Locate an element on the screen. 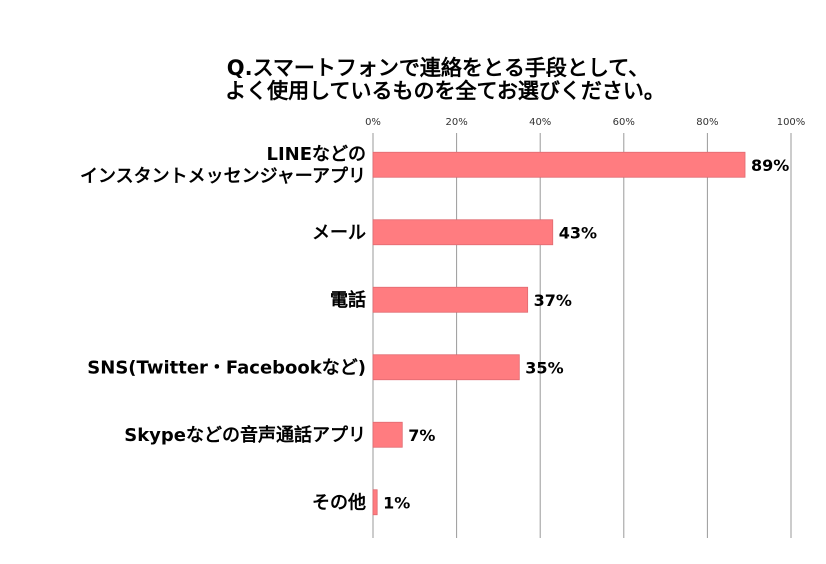 The image size is (826, 564). x-axis-ticks: 0% 20% 40% 60% 80% 100% is located at coordinates (585, 122).